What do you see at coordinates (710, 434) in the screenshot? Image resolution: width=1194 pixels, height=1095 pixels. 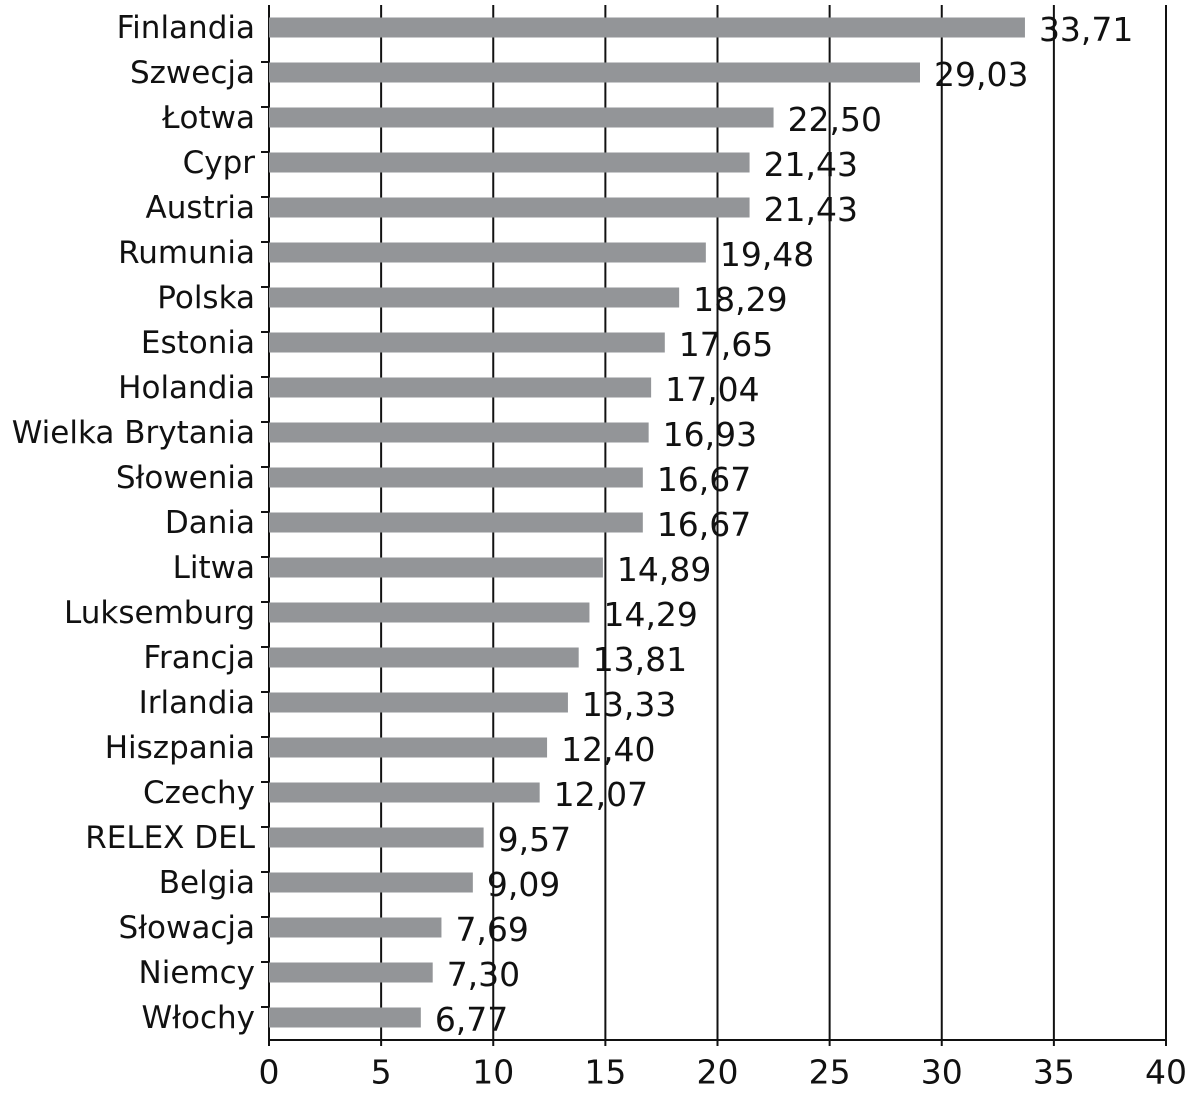 I see `value-label: 16,93` at bounding box center [710, 434].